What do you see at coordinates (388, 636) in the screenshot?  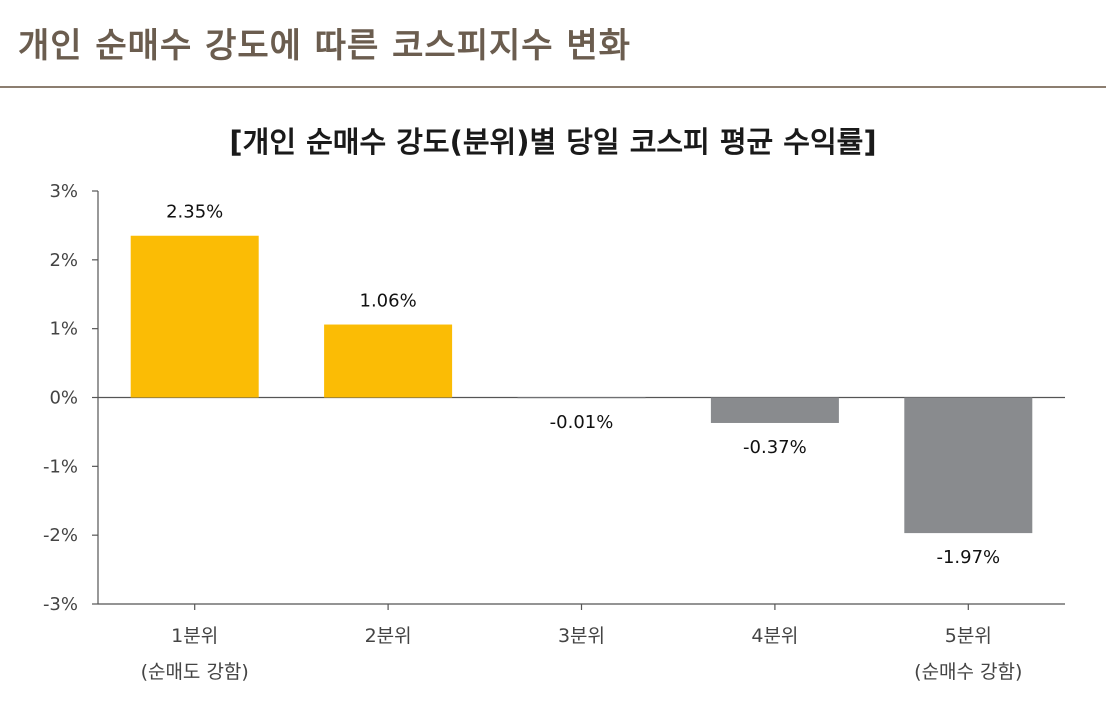 I see `x-tick-label: 2분위` at bounding box center [388, 636].